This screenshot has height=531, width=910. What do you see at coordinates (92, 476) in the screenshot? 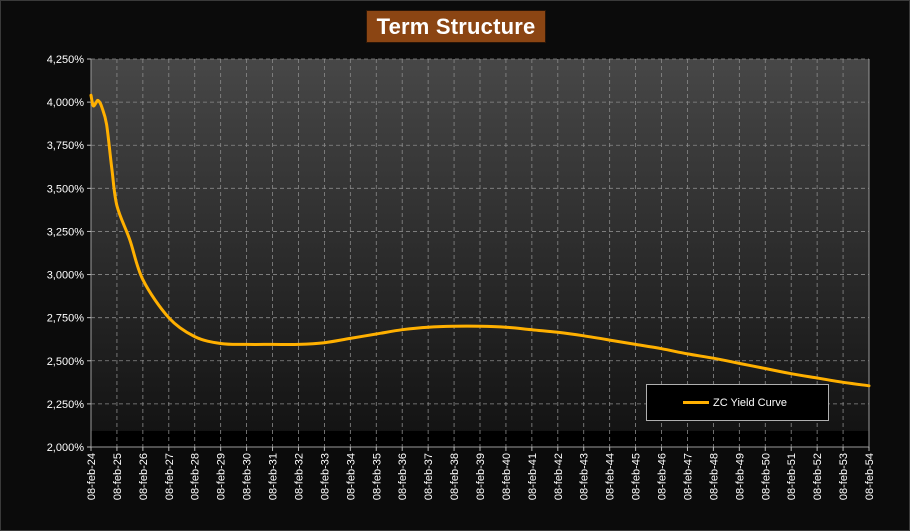
I see `x-tick-label: 08-feb-24` at bounding box center [92, 476].